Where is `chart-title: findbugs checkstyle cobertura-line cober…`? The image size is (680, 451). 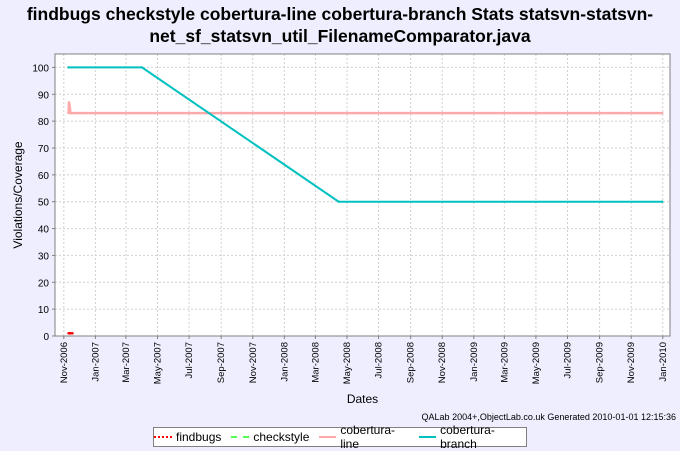 chart-title: findbugs checkstyle cobertura-line cober… is located at coordinates (340, 25).